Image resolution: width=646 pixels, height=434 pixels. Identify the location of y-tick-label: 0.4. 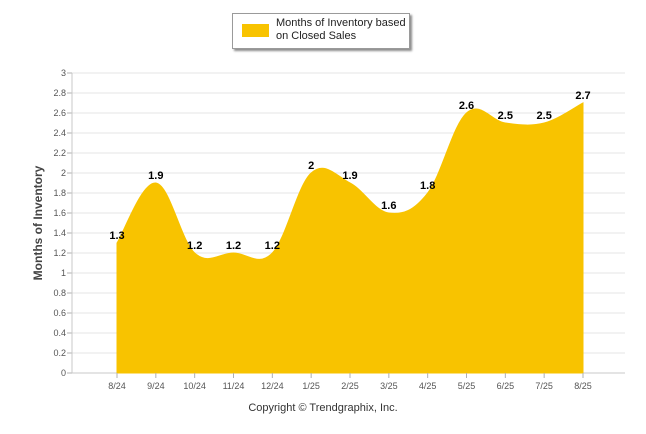
(59, 333).